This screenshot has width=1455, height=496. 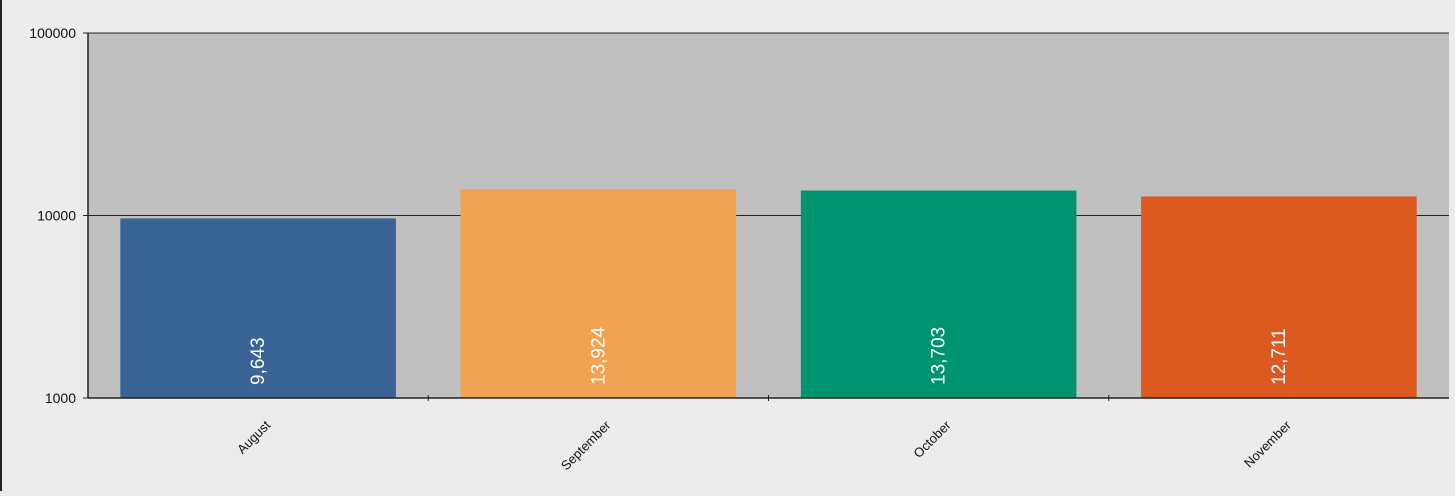 I want to click on x-tick-label: October, so click(x=932, y=439).